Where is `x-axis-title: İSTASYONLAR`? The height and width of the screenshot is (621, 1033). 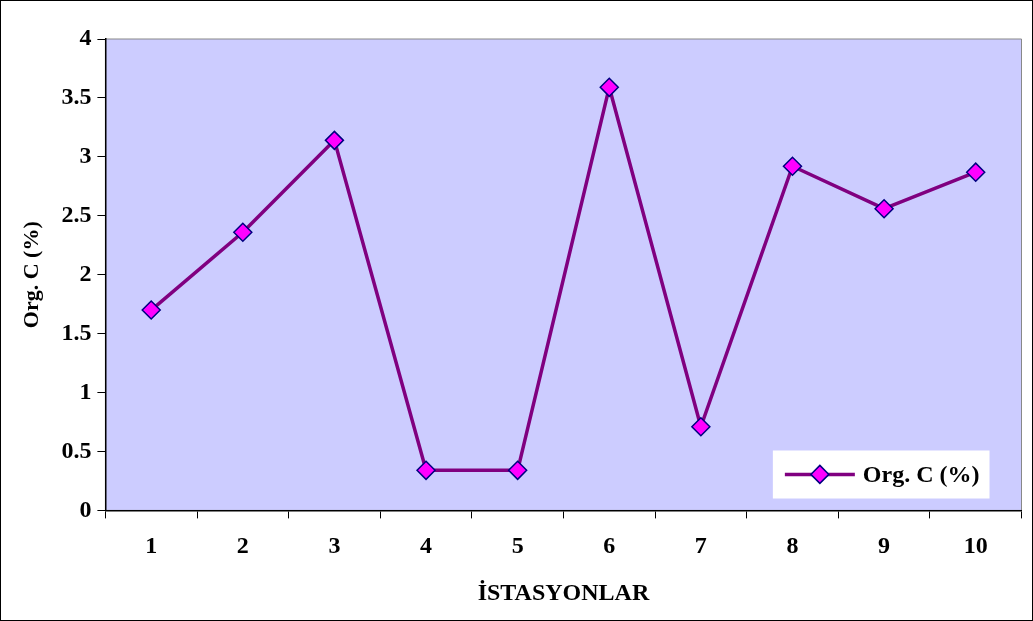 x-axis-title: İSTASYONLAR is located at coordinates (563, 591).